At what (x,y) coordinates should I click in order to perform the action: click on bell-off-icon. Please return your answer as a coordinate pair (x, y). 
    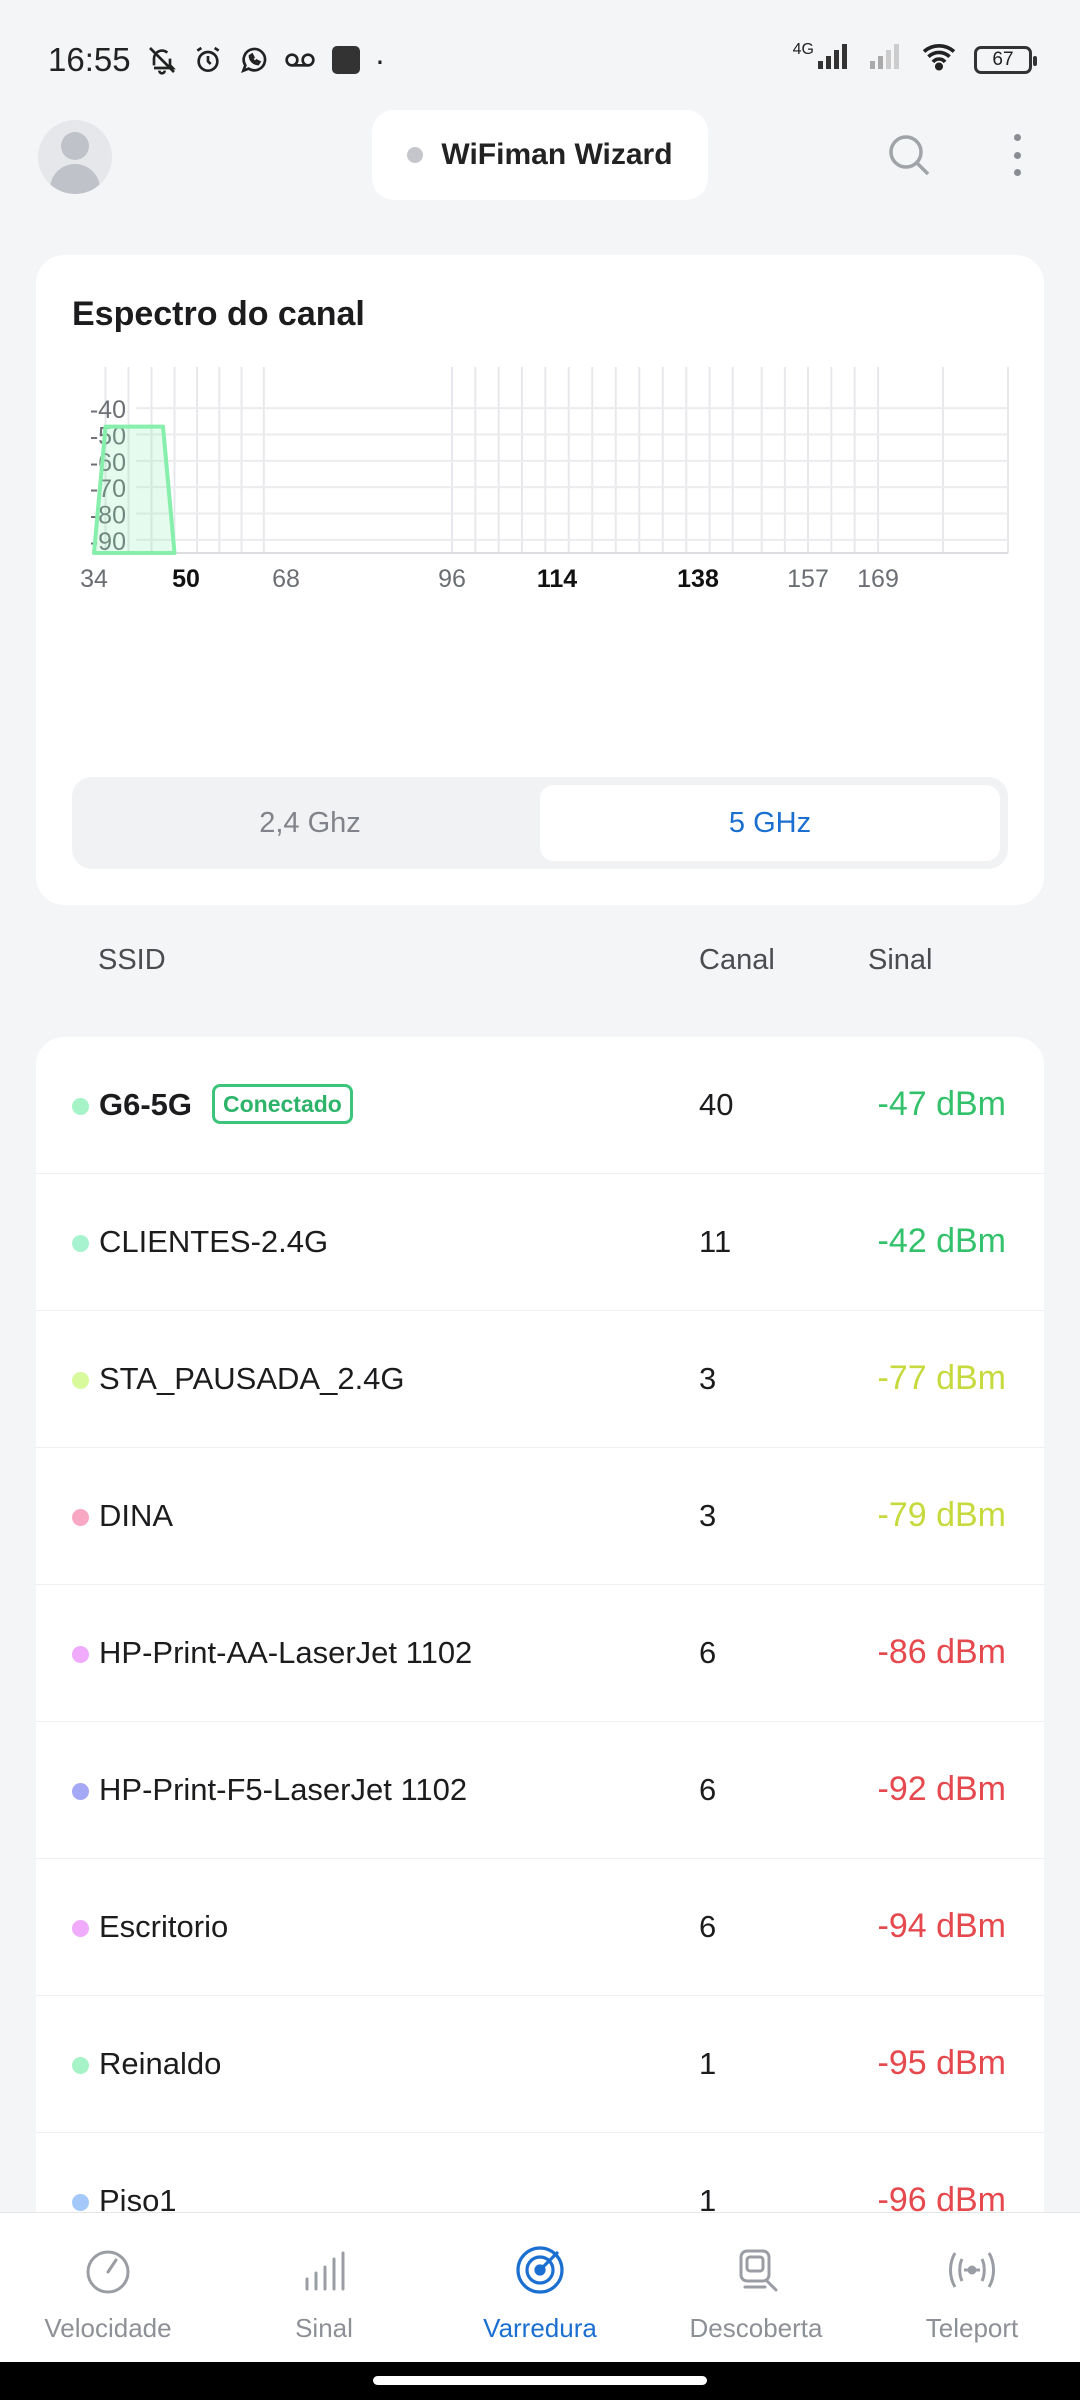
    Looking at the image, I should click on (162, 60).